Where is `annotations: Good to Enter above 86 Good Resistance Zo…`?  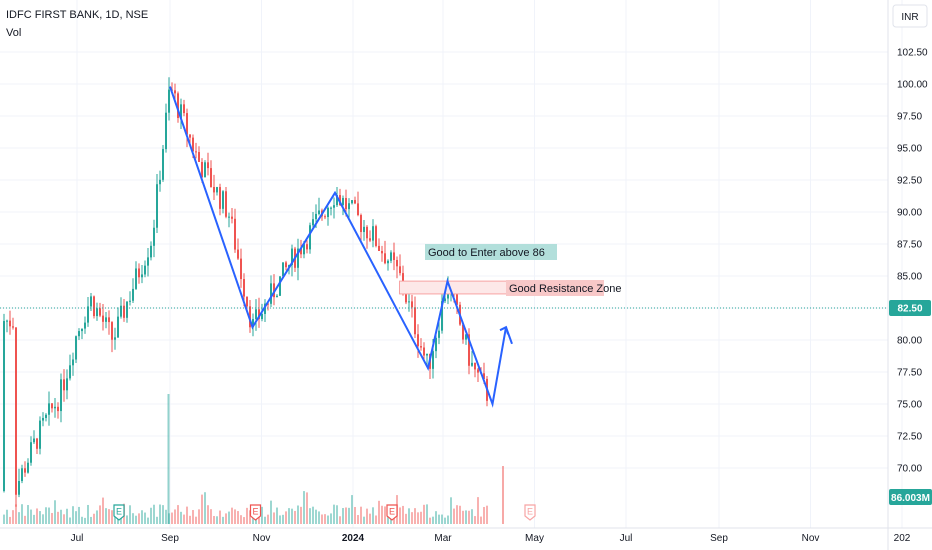
annotations: Good to Enter above 86 Good Resistance Zo… is located at coordinates (523, 270).